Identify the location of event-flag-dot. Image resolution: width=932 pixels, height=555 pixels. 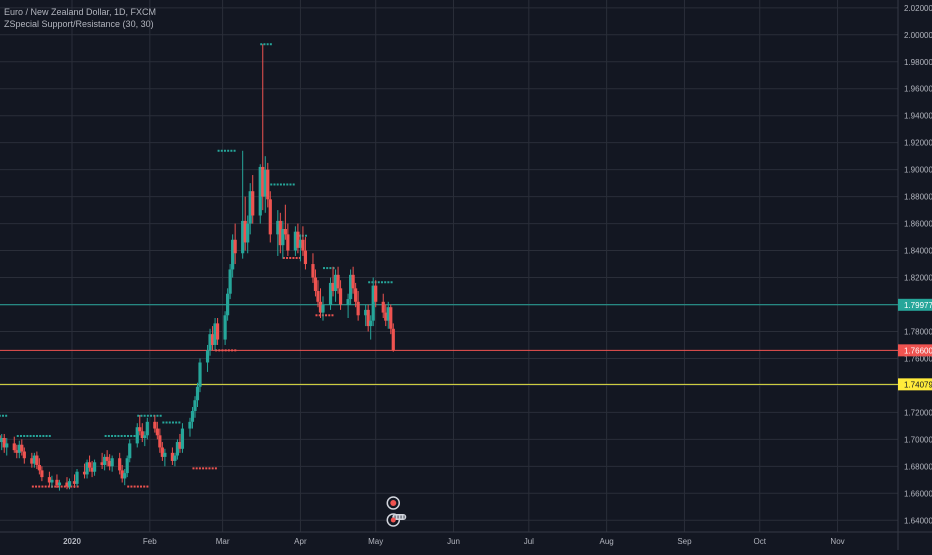
(393, 503).